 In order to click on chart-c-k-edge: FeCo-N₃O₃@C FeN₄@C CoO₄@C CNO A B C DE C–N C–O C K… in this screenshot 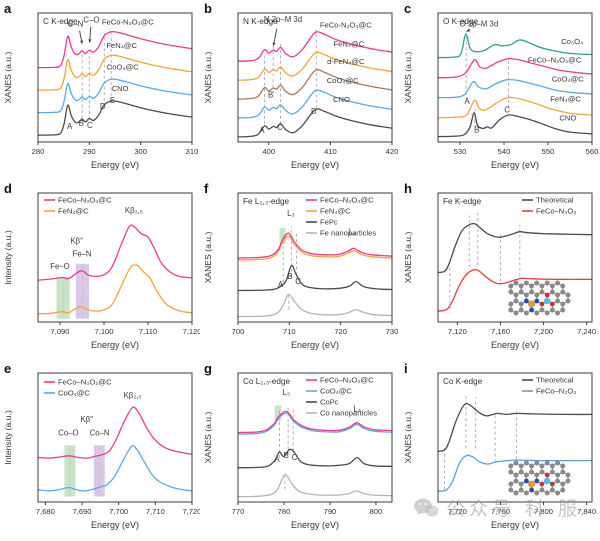, I will do `click(101, 91)`.